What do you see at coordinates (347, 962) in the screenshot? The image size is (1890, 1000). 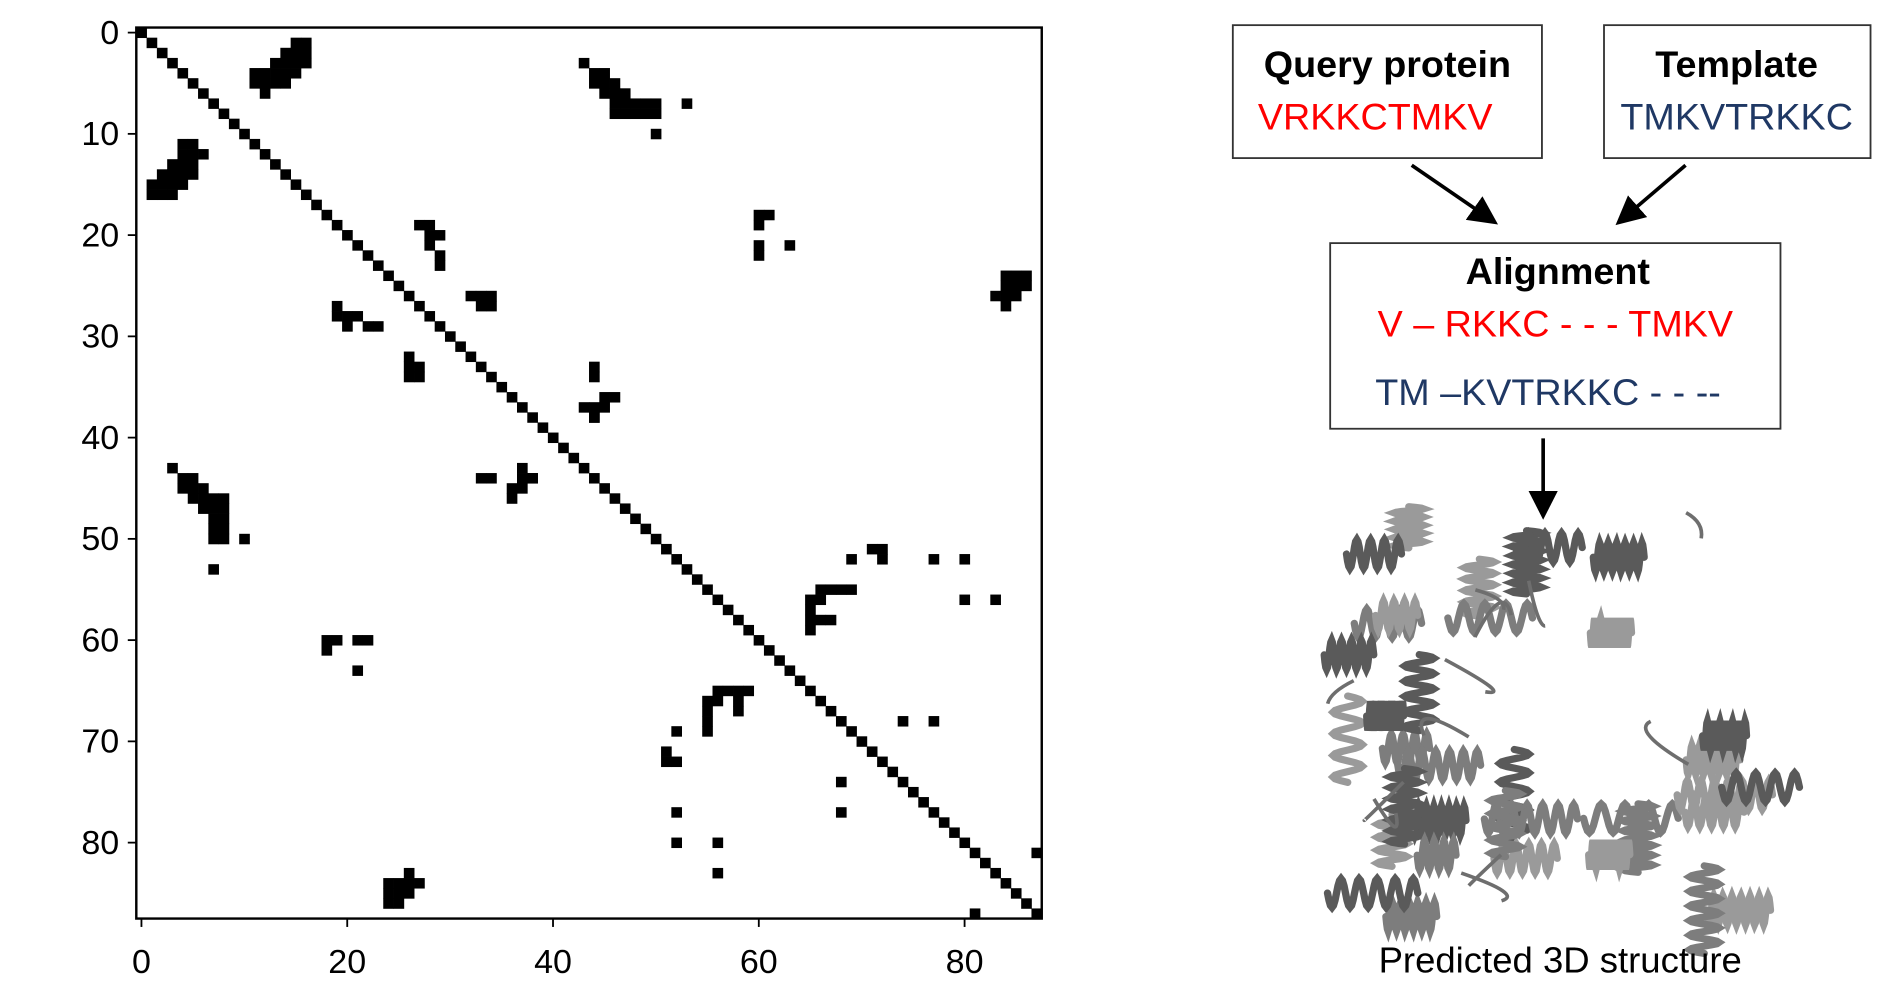 I see `x-tick-label: 20` at bounding box center [347, 962].